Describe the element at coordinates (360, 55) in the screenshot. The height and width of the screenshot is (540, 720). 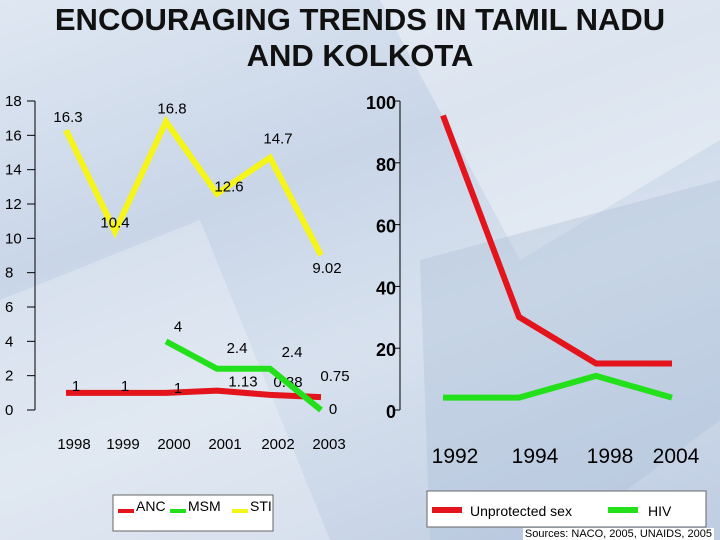
I see `title-line-2: AND KOLKOTA` at that location.